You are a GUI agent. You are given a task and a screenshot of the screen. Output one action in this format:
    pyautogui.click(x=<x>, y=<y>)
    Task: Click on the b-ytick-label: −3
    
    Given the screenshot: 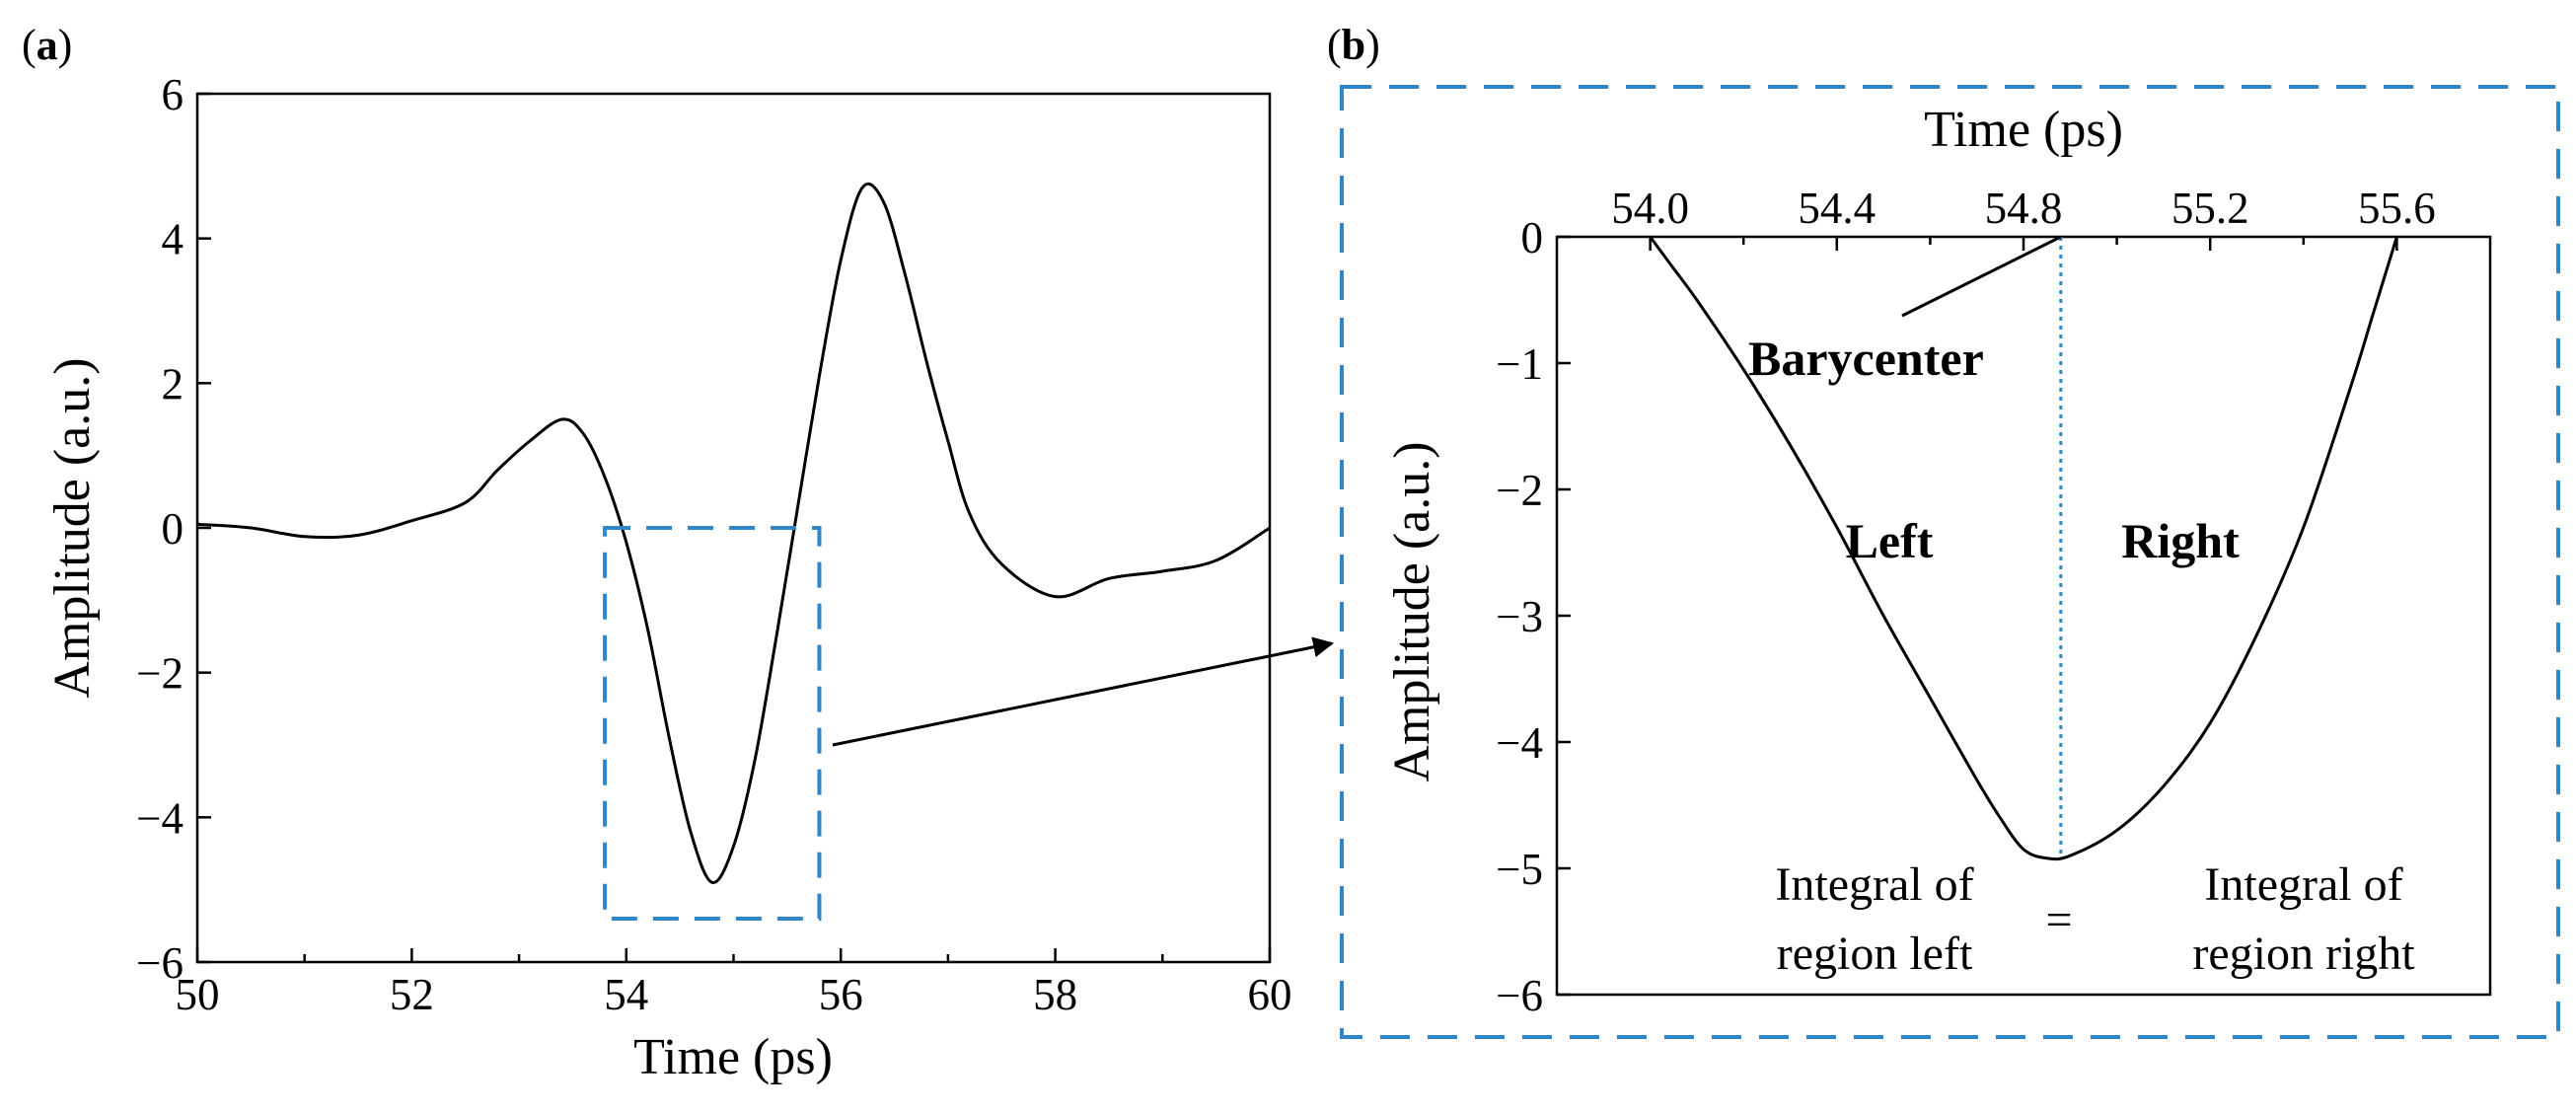 What is the action you would take?
    pyautogui.click(x=1519, y=616)
    